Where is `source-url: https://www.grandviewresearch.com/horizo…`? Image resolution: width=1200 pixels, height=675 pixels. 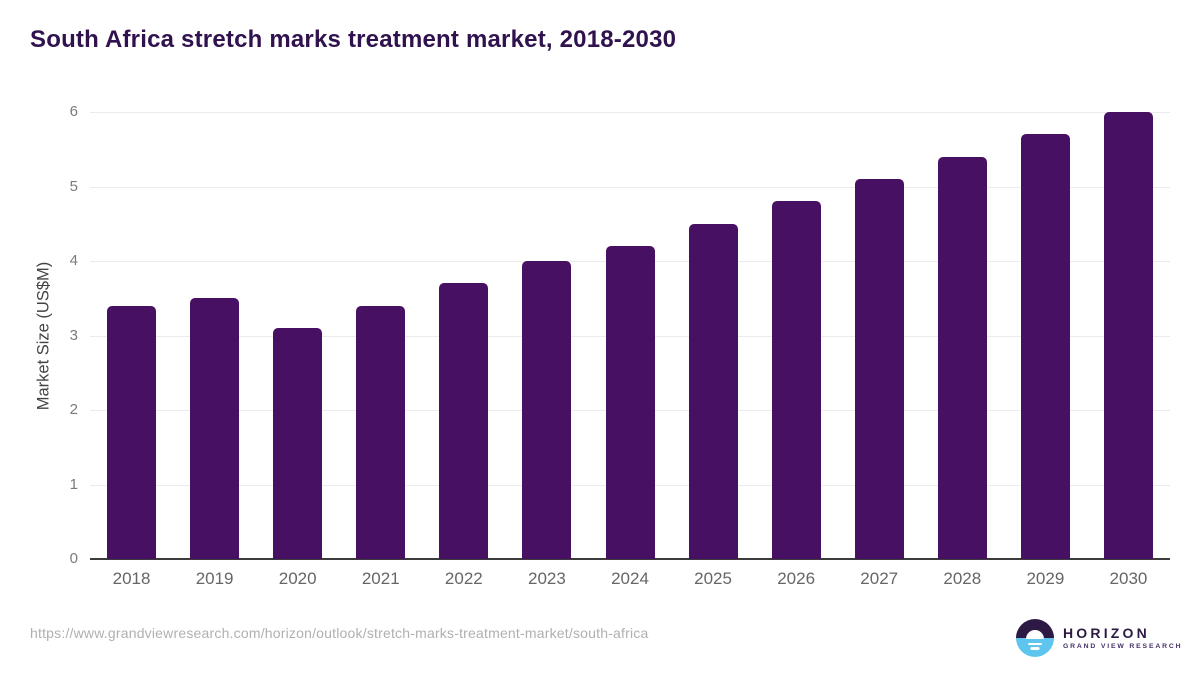 source-url: https://www.grandviewresearch.com/horizo… is located at coordinates (339, 633).